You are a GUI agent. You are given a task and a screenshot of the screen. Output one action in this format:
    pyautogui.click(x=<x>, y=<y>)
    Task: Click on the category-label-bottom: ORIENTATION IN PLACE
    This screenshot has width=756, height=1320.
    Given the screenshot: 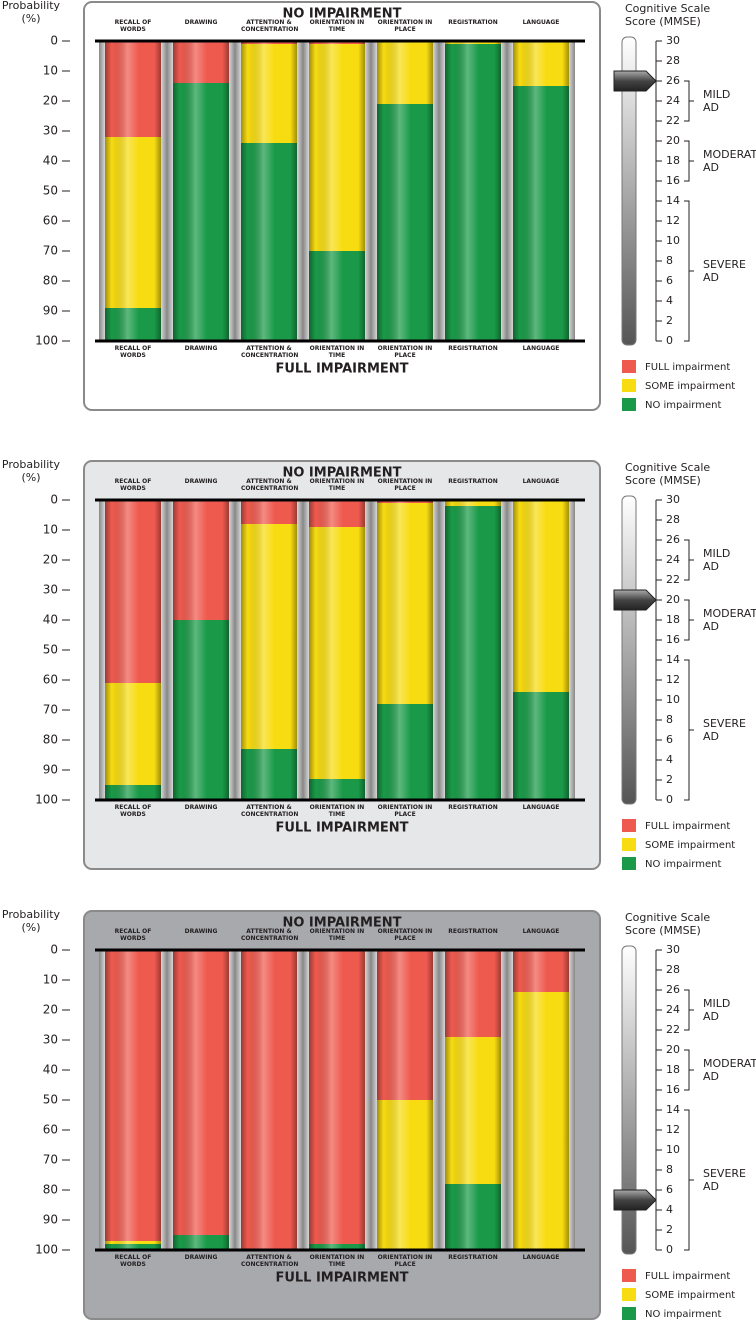 What is the action you would take?
    pyautogui.click(x=405, y=352)
    